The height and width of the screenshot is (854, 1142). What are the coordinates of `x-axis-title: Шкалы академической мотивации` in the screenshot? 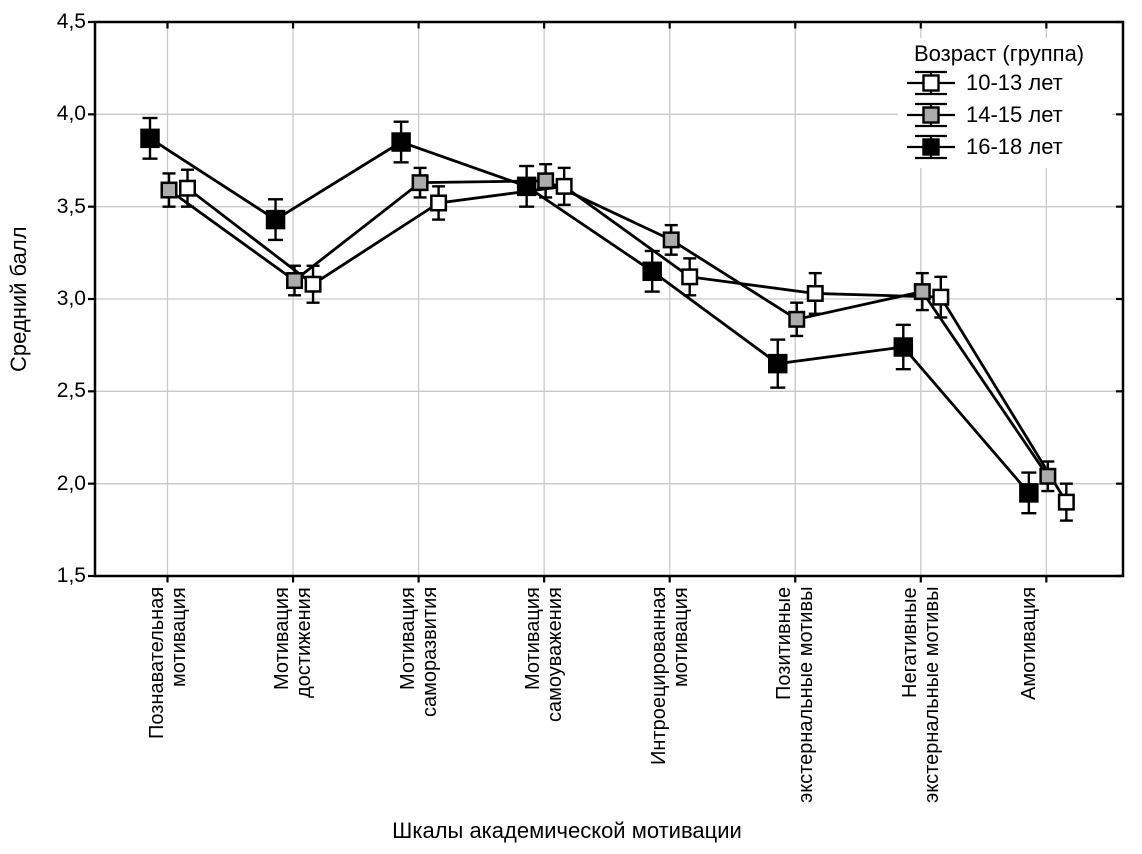 It's located at (567, 830).